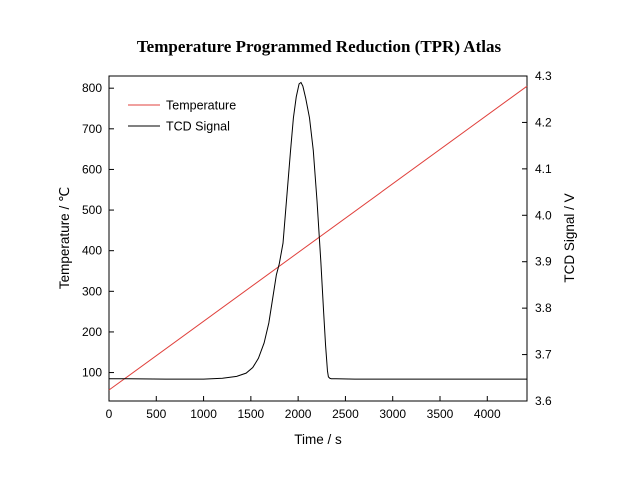 This screenshot has height=480, width=638. I want to click on y-right-tick-label: 3.7, so click(543, 355).